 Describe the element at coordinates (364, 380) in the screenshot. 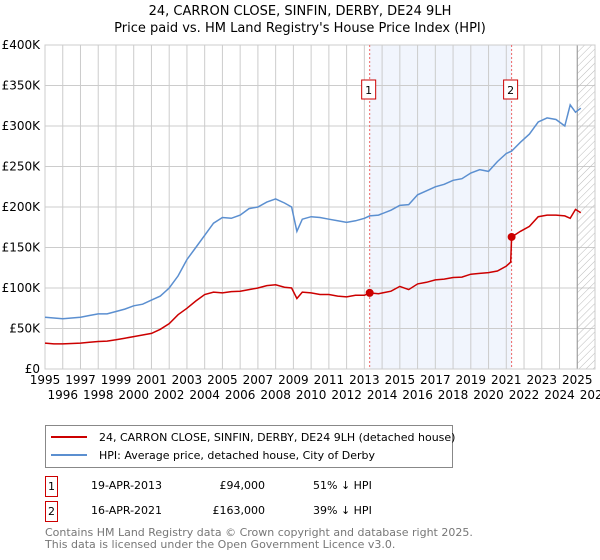

I see `x-tick-label: 2013` at that location.